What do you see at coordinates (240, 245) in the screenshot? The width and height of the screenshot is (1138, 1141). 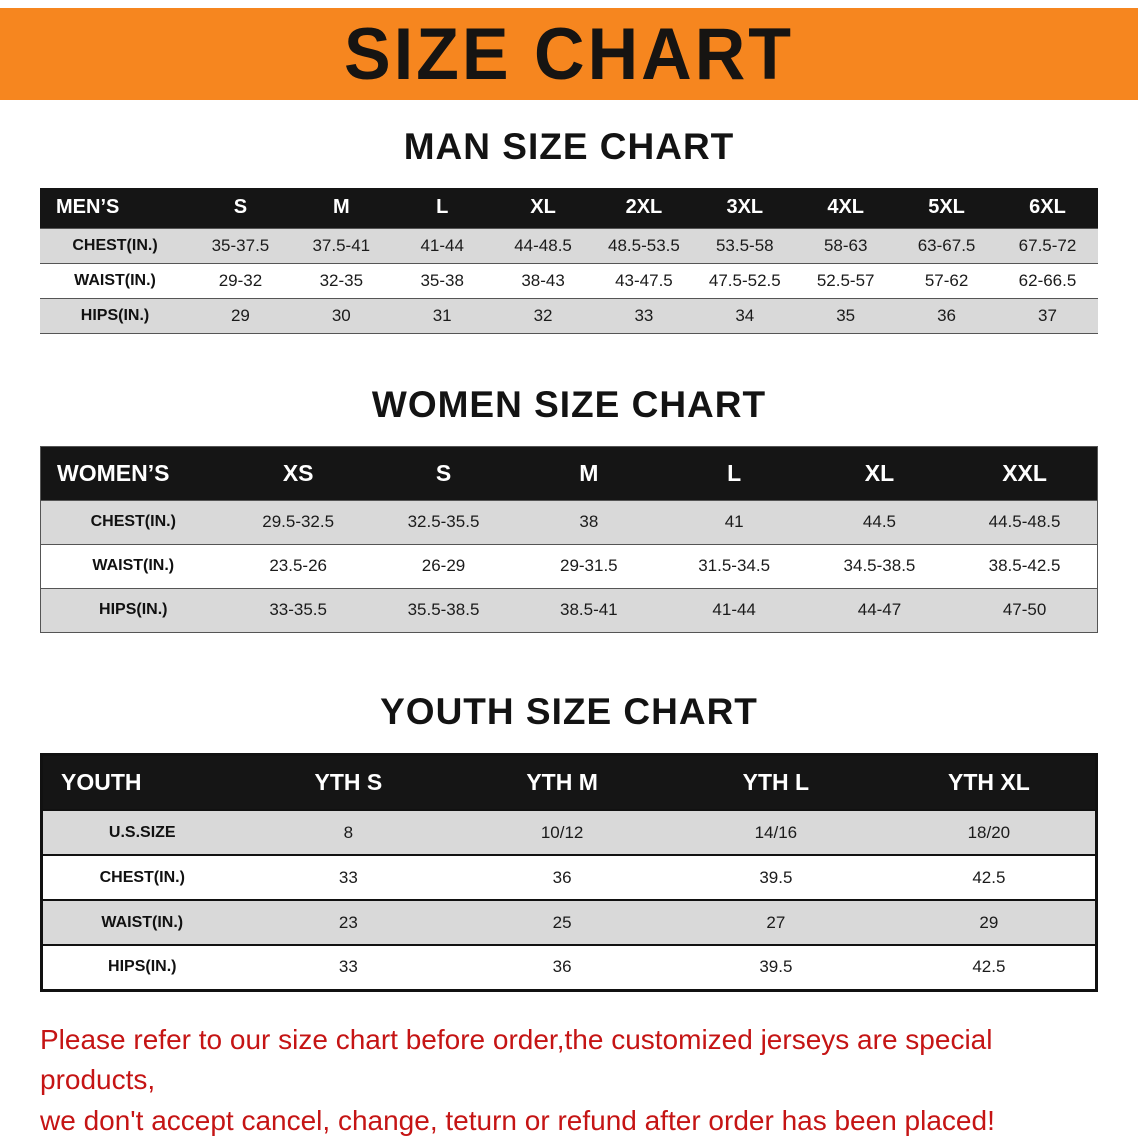 I see `size-cell: 35-37.5` at bounding box center [240, 245].